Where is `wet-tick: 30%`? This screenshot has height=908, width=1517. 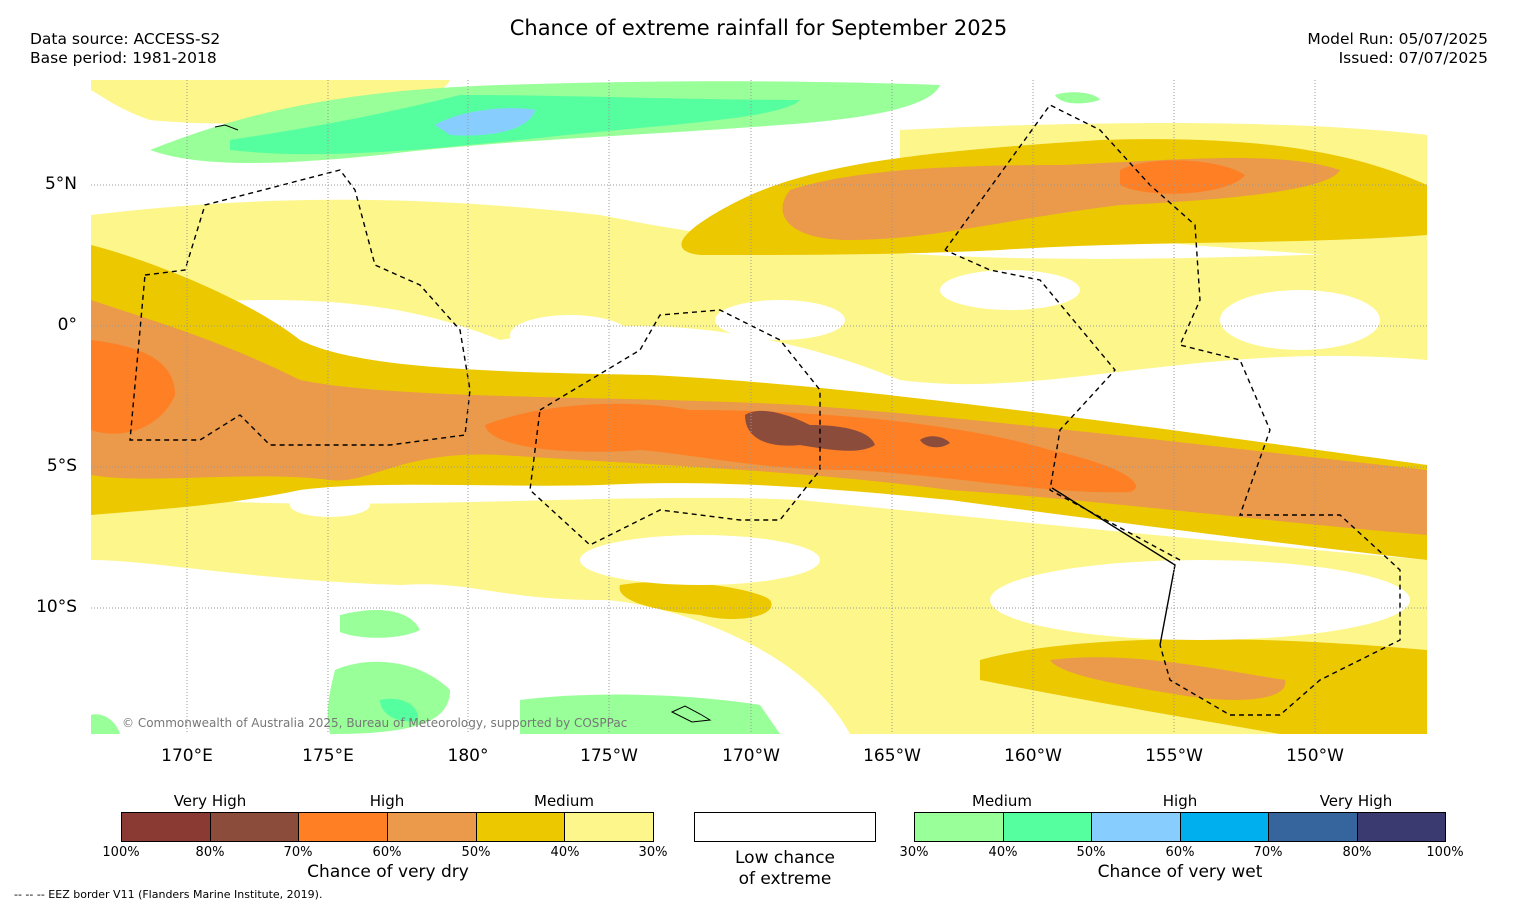 wet-tick: 30% is located at coordinates (914, 852).